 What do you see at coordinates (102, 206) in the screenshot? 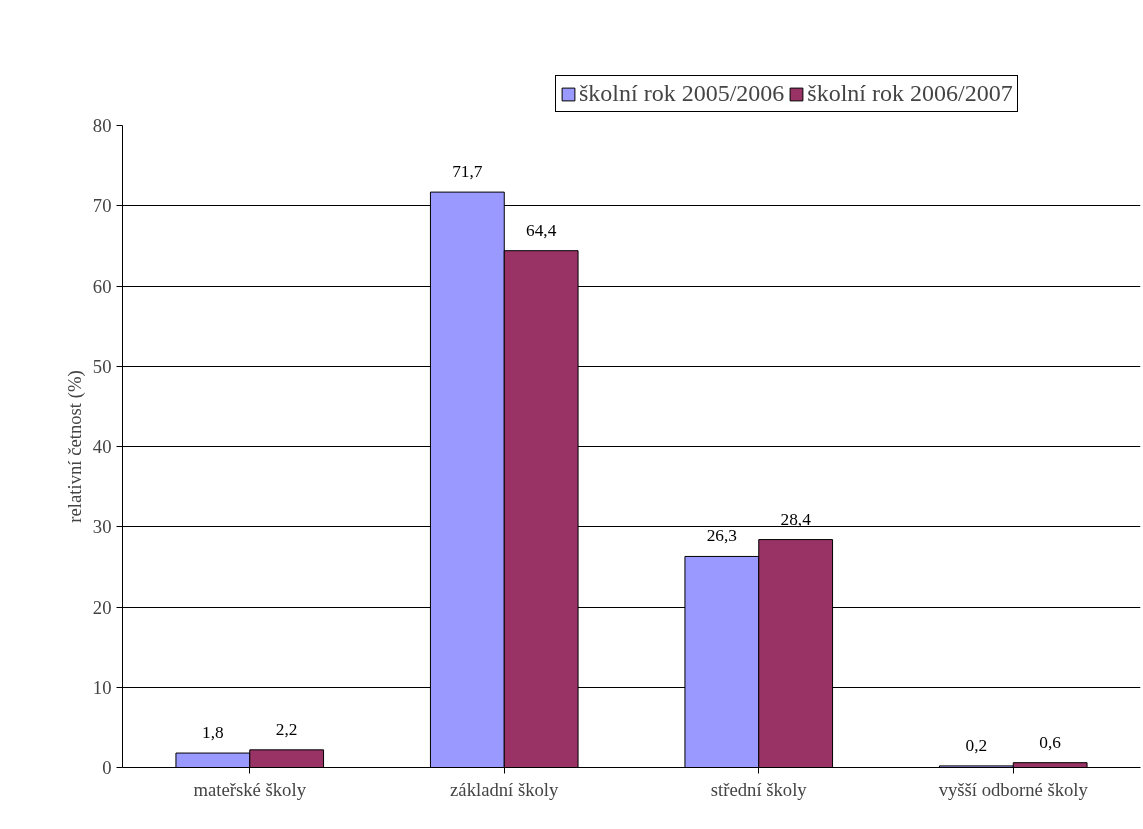
I see `y-tick-label: 70` at bounding box center [102, 206].